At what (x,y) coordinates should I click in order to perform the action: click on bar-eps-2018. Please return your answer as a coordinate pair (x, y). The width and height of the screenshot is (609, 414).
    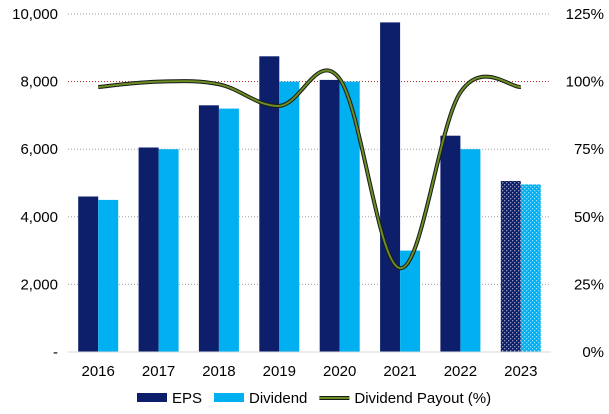
    Looking at the image, I should click on (208, 228).